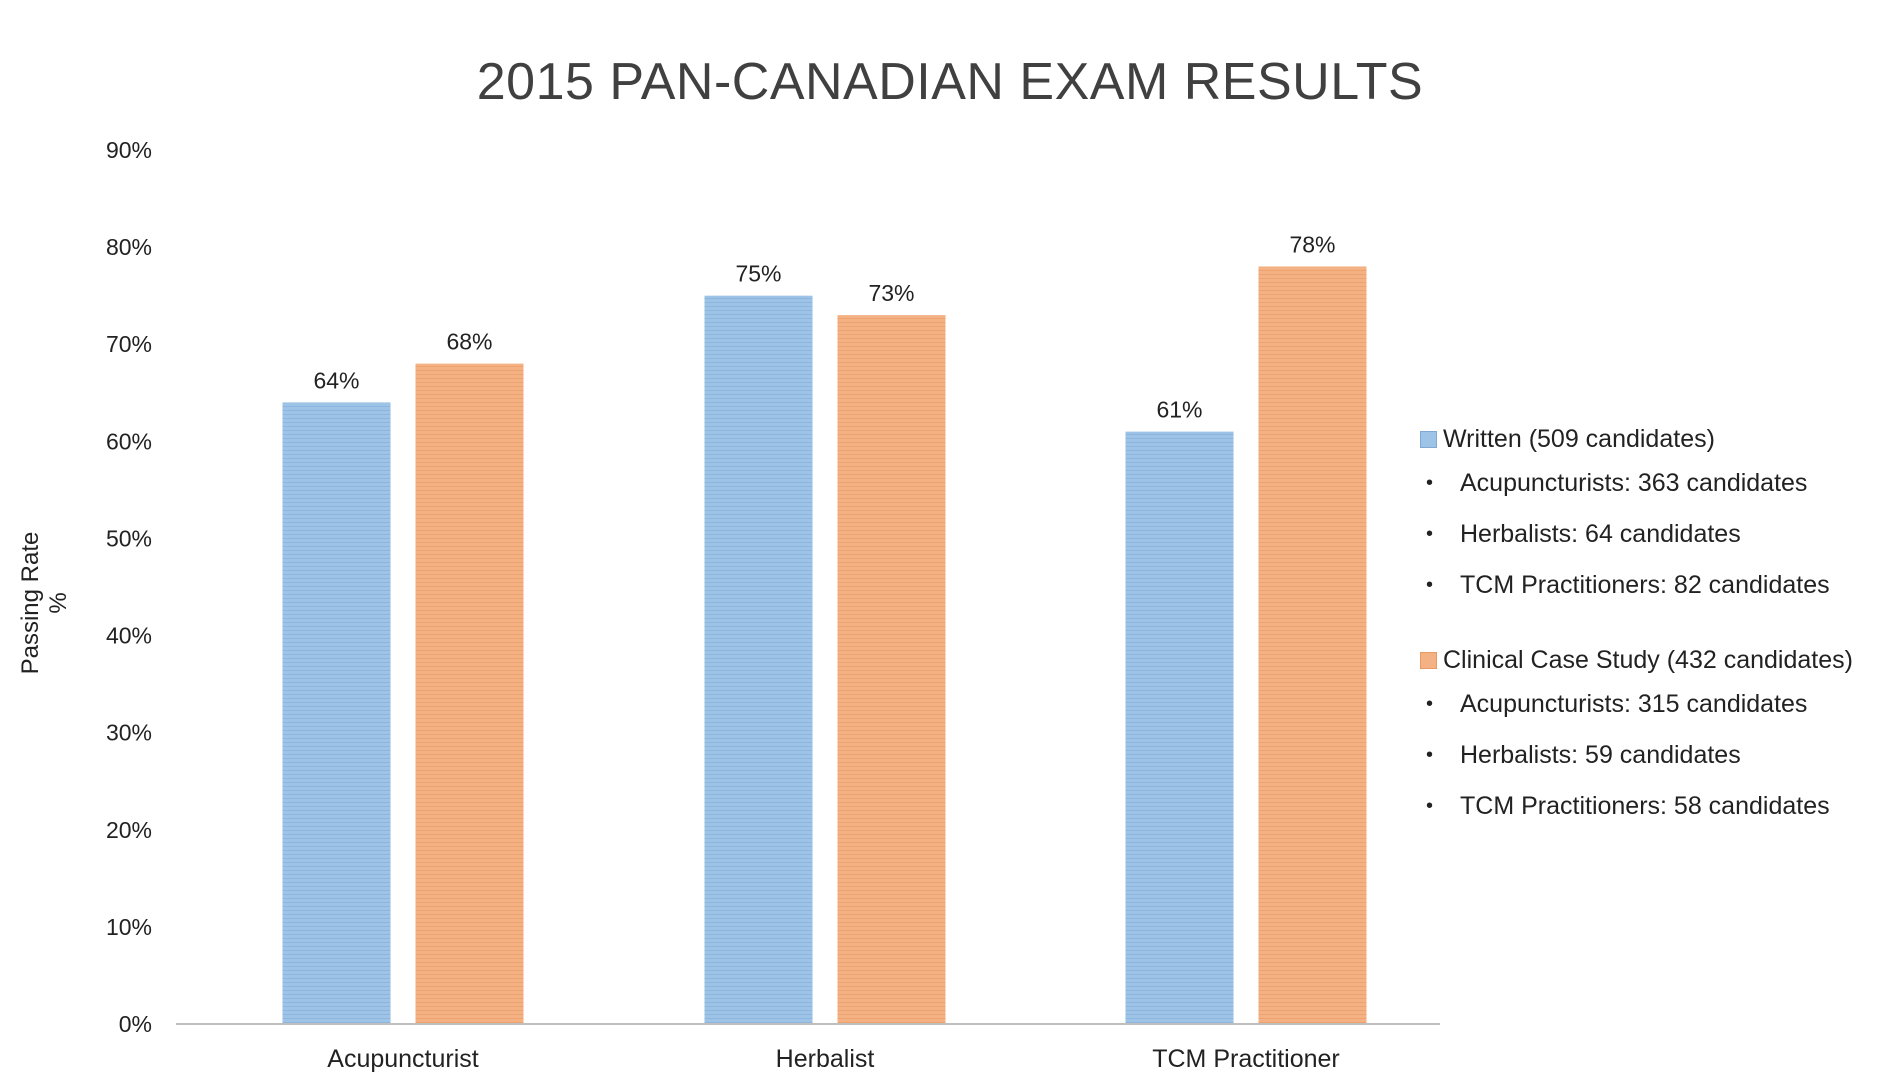 This screenshot has width=1880, height=1074. I want to click on y-tick-label: 60%, so click(129, 441).